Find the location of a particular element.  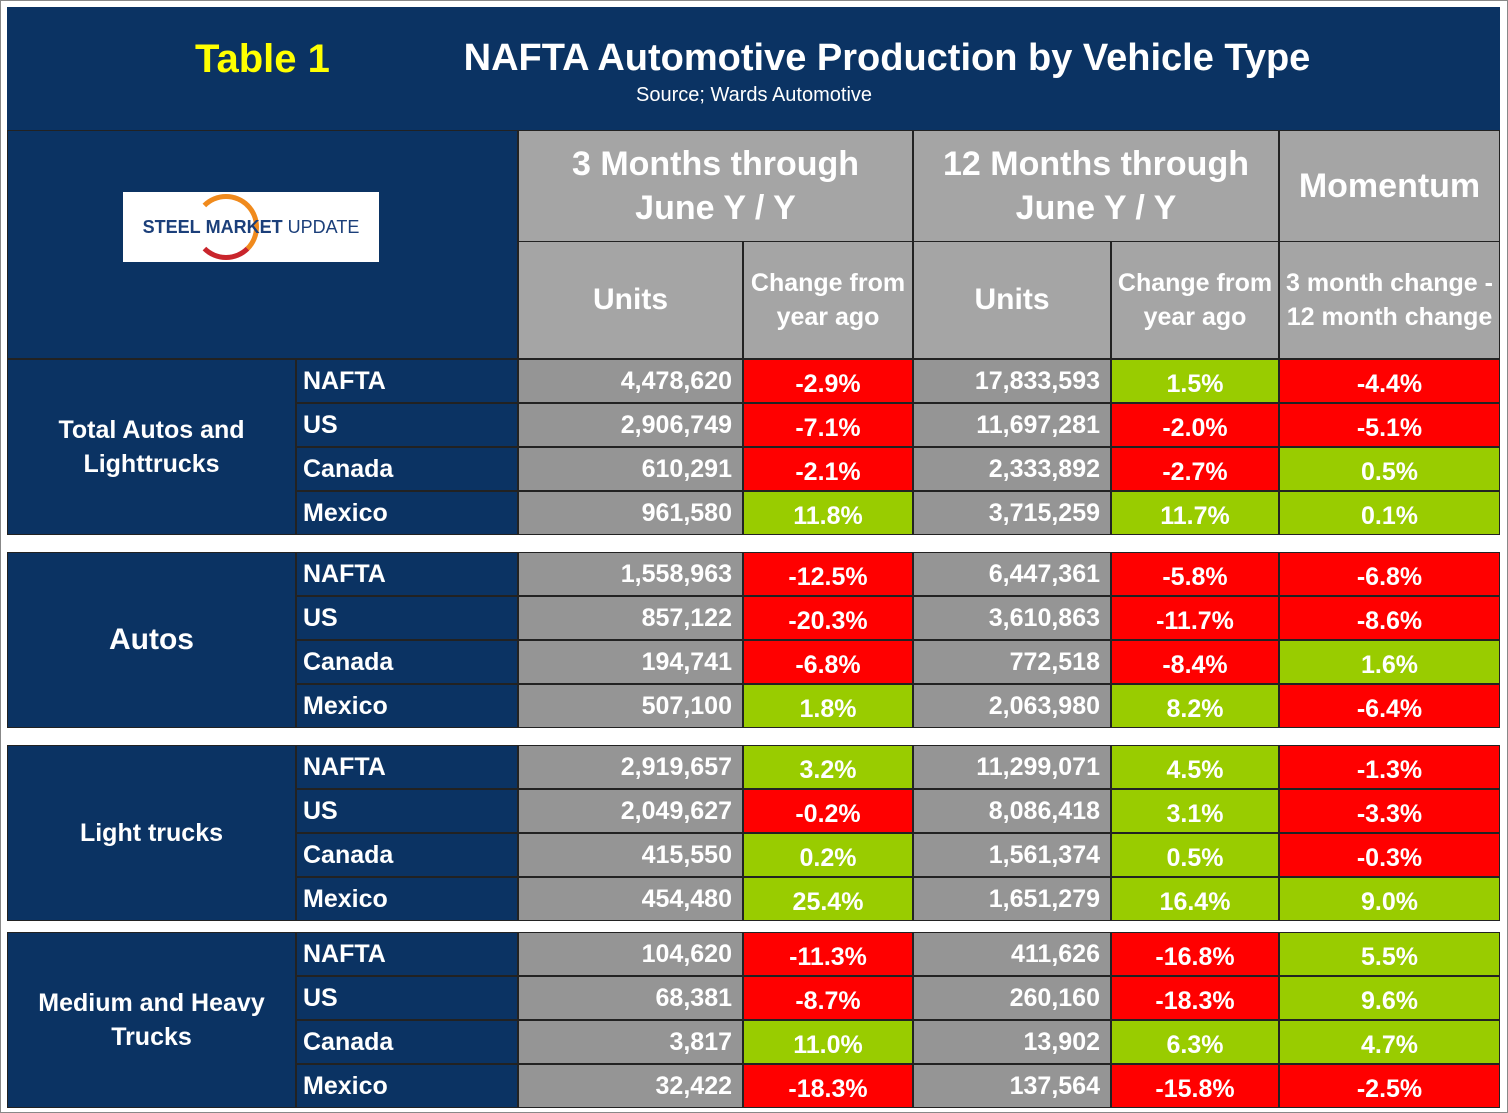

units: 772,518 is located at coordinates (1012, 662).